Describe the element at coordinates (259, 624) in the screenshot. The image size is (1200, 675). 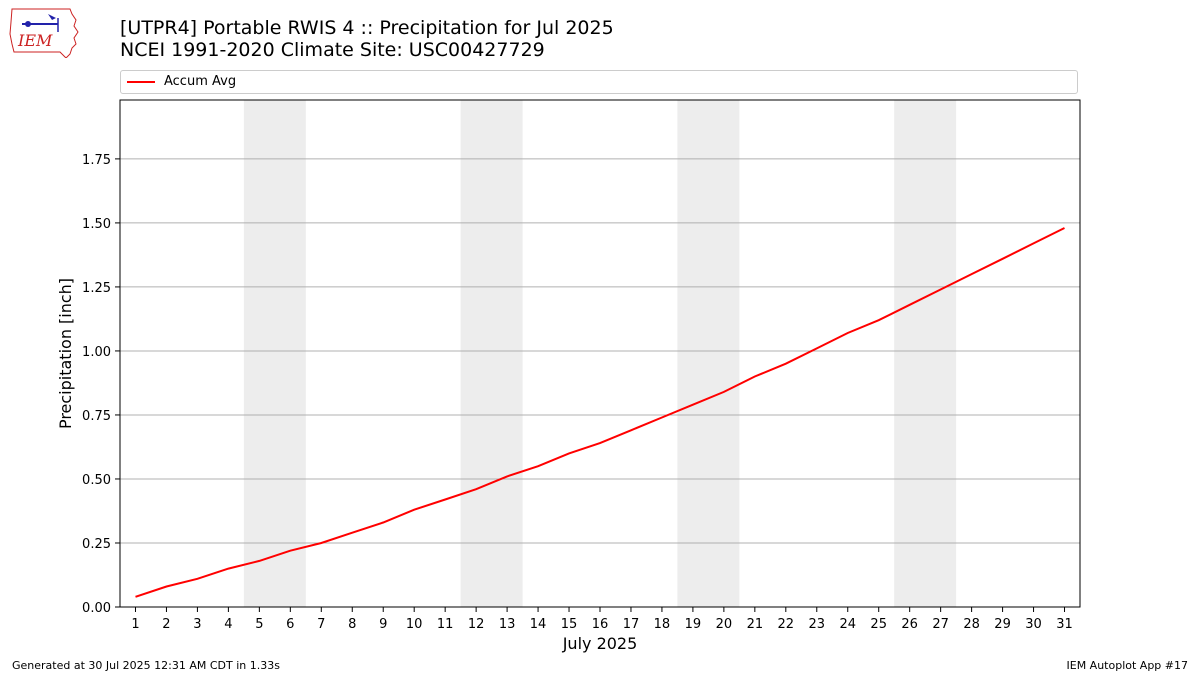
I see `x-tick-label: 5` at that location.